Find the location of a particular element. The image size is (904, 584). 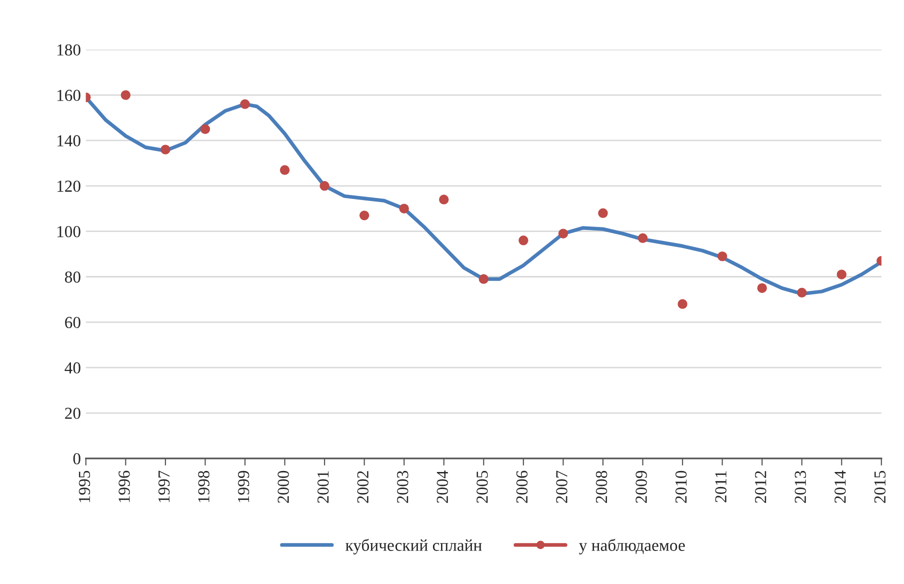

y-tick-label: 80 is located at coordinates (72, 277).